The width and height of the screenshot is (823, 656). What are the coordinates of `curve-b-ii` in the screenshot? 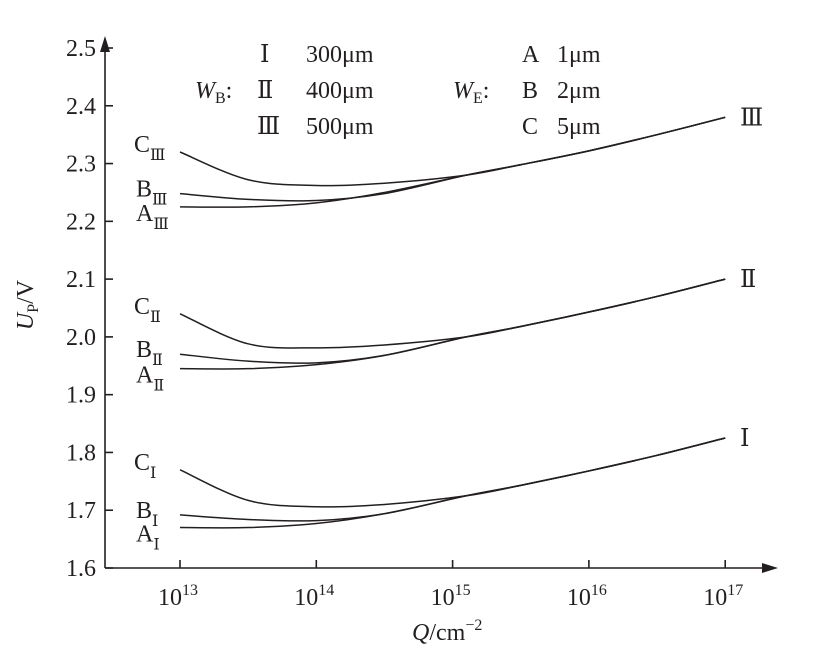 It's located at (452, 321).